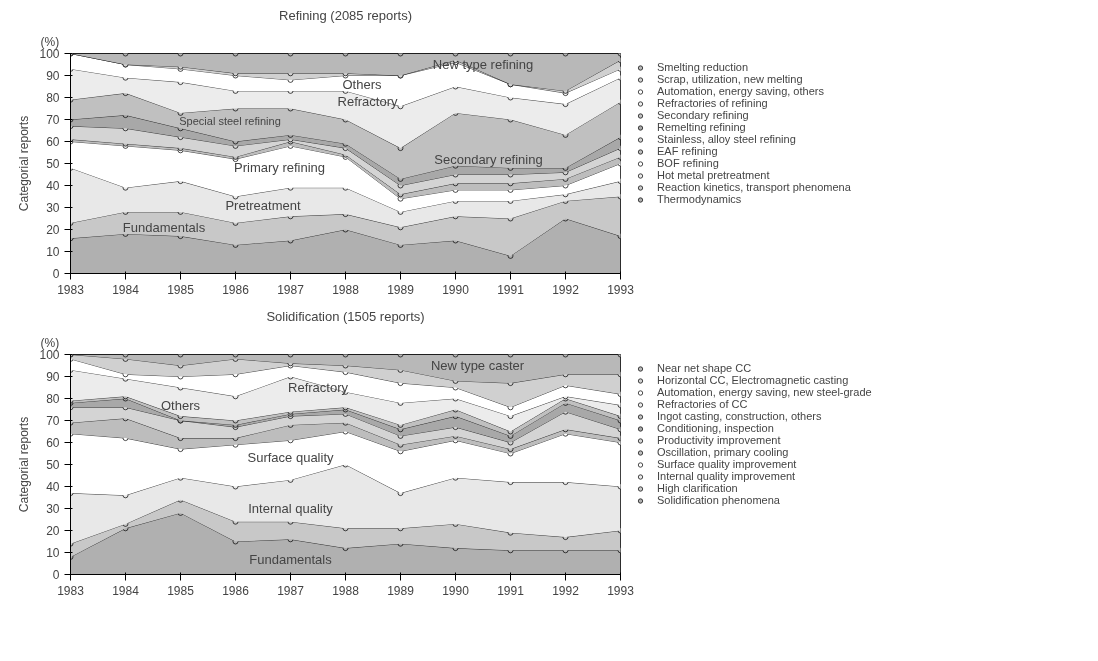  Describe the element at coordinates (230, 120) in the screenshot. I see `annotation: Special steel refining` at that location.